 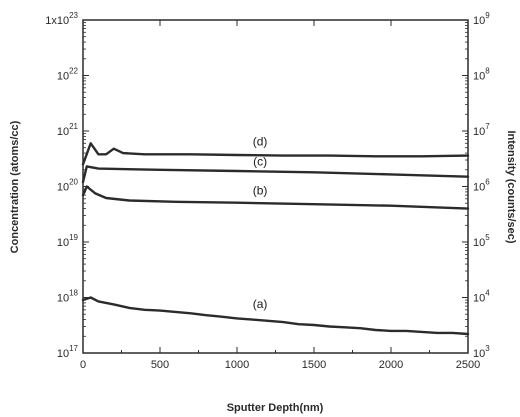 I want to click on y-right-axis-title: Intensity (counts/sec), so click(x=511, y=186).